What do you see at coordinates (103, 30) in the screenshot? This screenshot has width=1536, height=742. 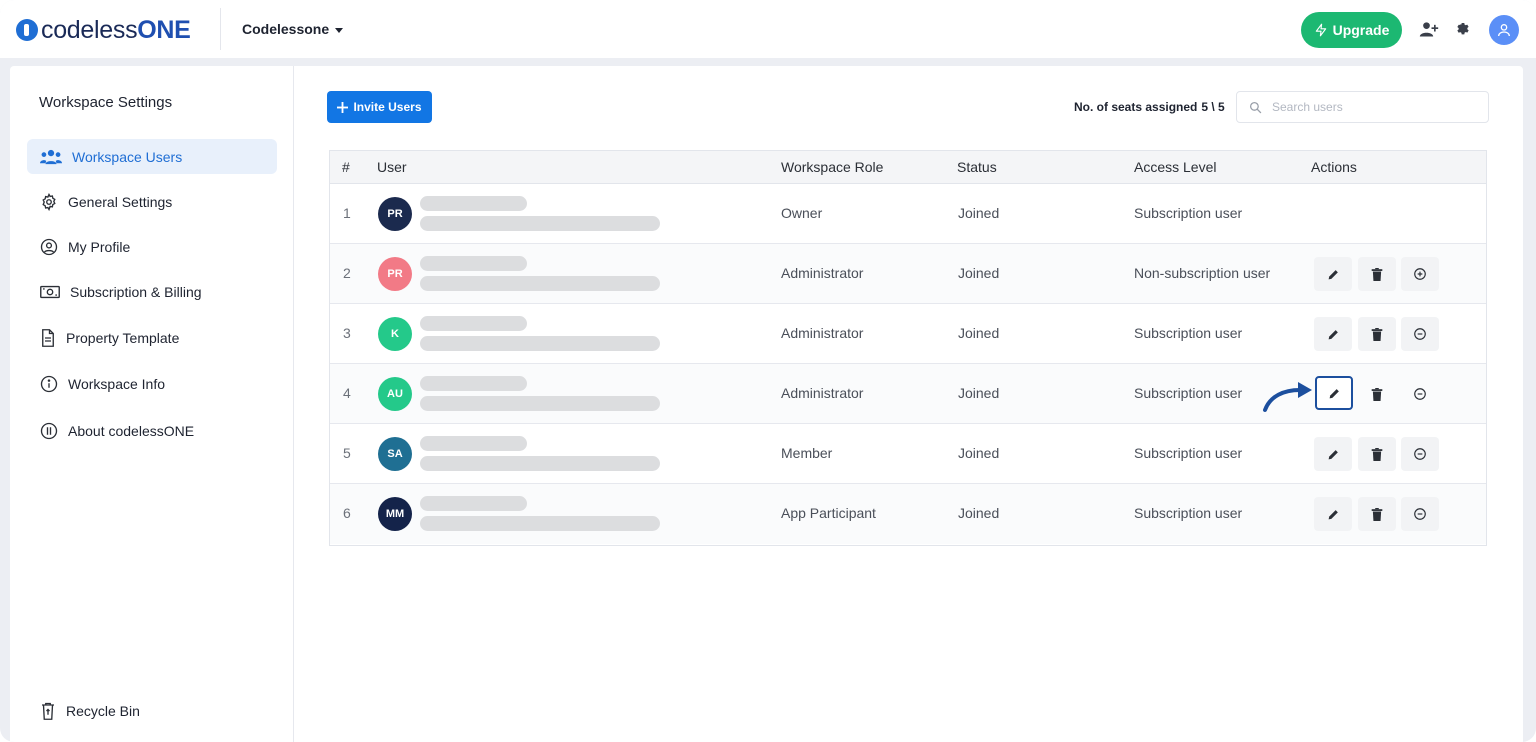 I see `app-logo: codeless ONE` at bounding box center [103, 30].